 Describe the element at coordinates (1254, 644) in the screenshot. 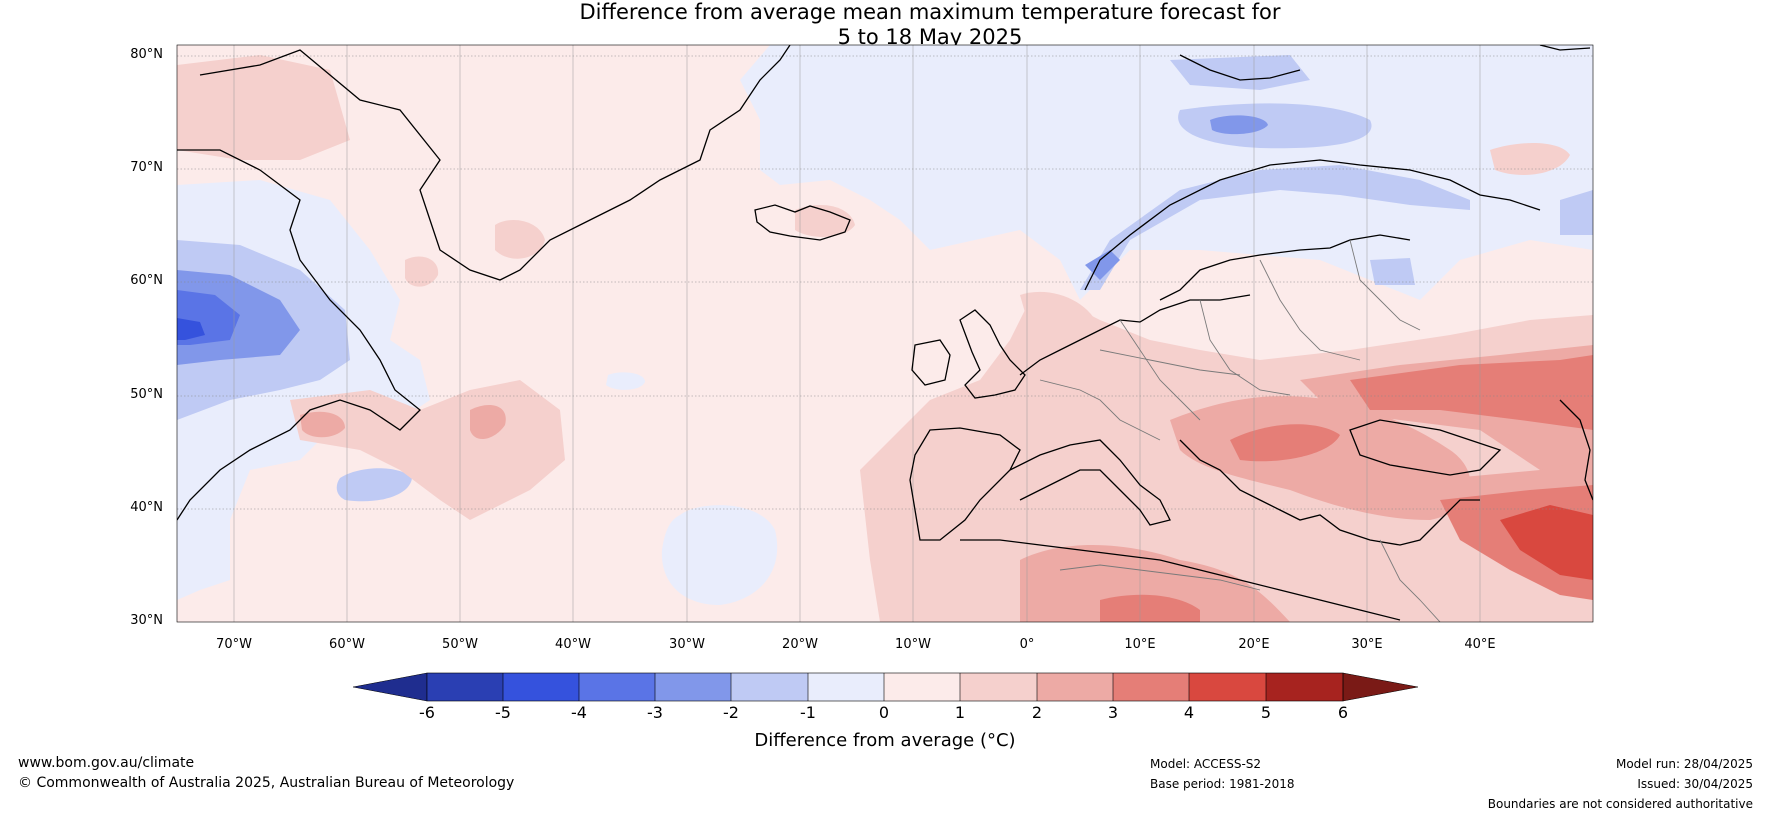

I see `lon-label-20e: 20°E` at that location.